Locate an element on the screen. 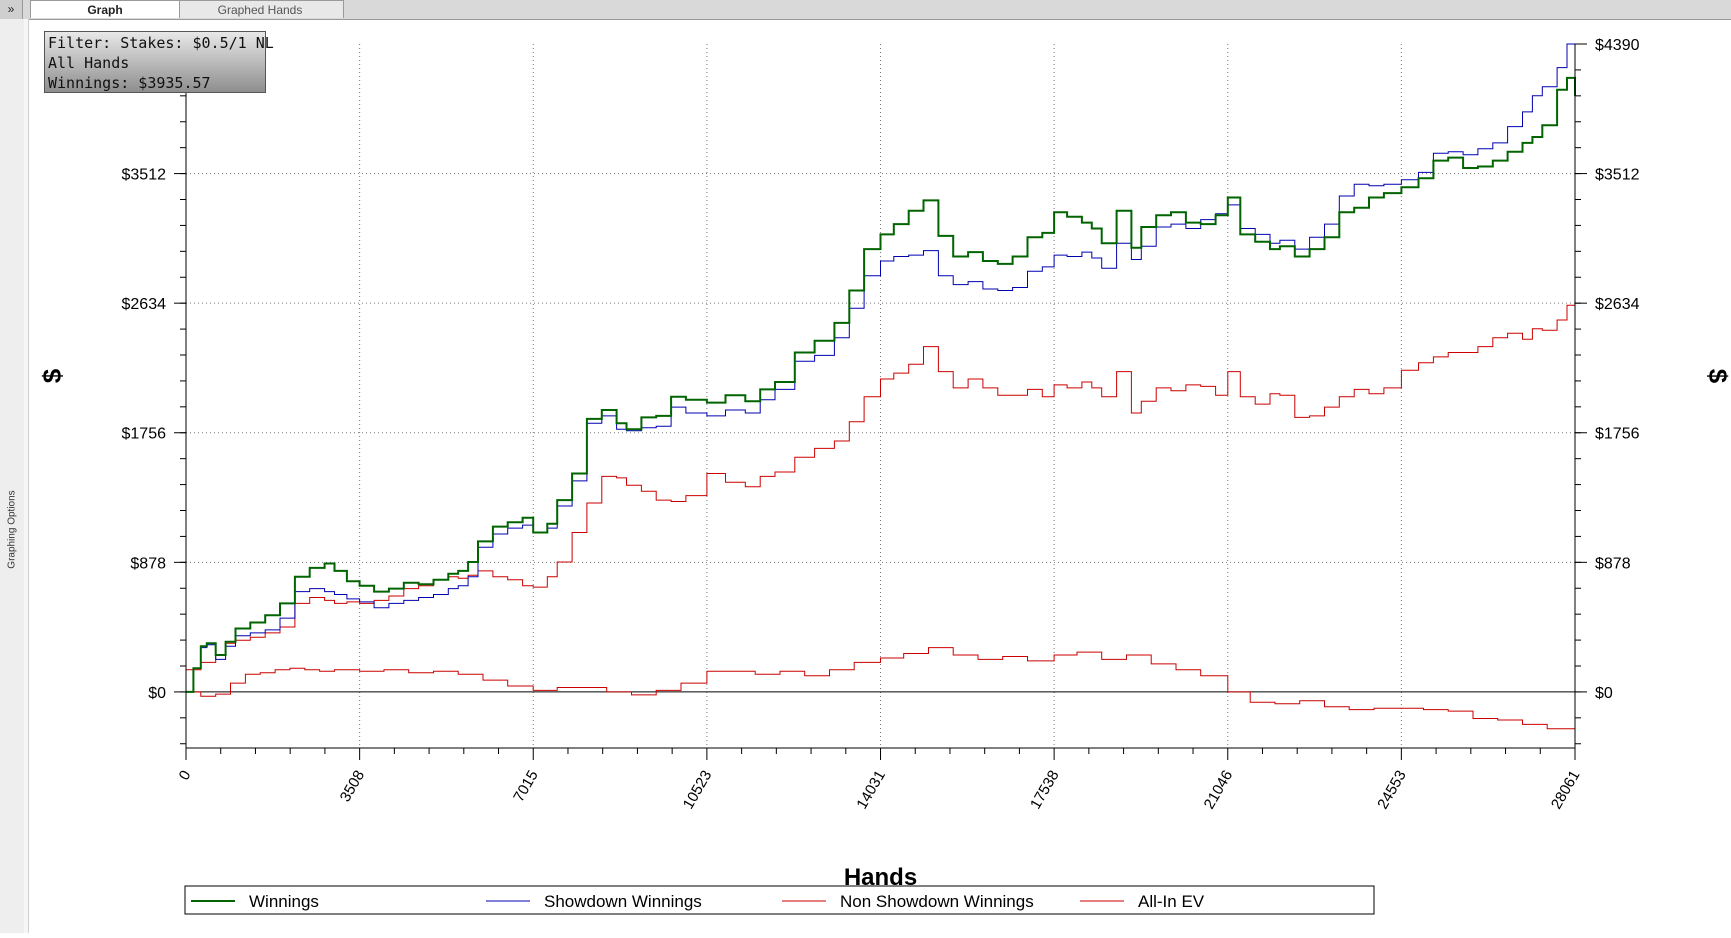 This screenshot has width=1731, height=938. y-axis-title-right: $ is located at coordinates (1717, 376).